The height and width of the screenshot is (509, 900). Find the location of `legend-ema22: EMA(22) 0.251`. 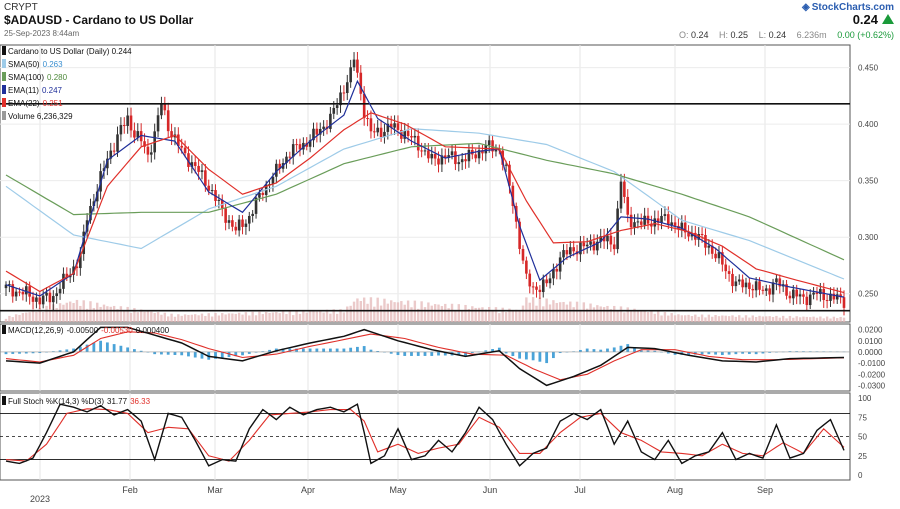

legend-ema22: EMA(22) 0.251 is located at coordinates (32, 103).